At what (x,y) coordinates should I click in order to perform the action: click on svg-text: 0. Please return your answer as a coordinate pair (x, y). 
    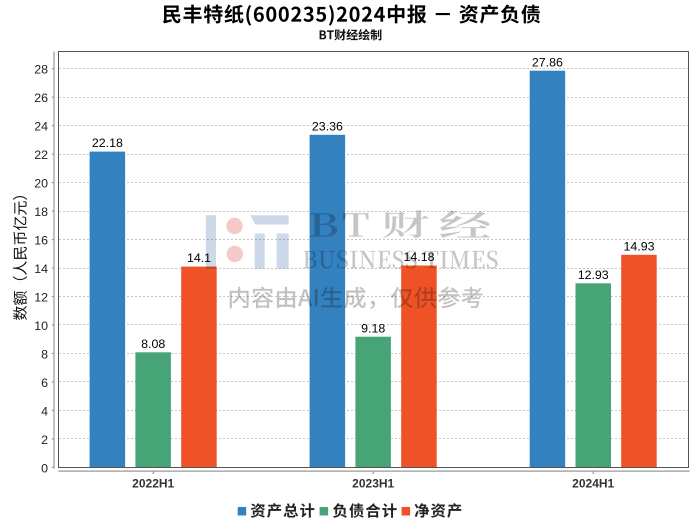
    Looking at the image, I should click on (44, 468).